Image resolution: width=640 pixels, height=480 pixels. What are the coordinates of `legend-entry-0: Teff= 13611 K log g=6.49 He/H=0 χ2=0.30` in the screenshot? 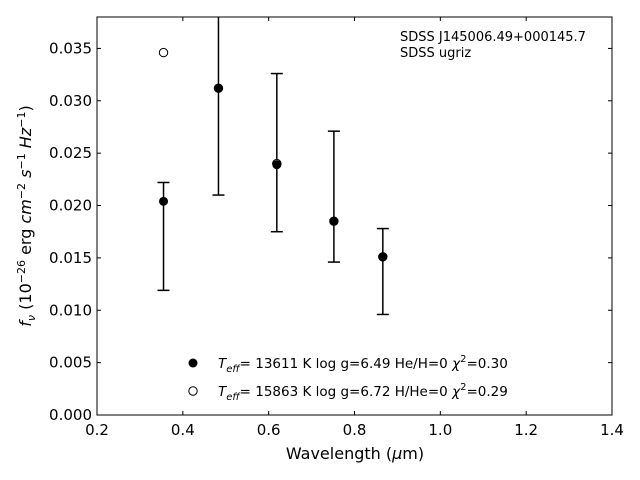 It's located at (363, 364).